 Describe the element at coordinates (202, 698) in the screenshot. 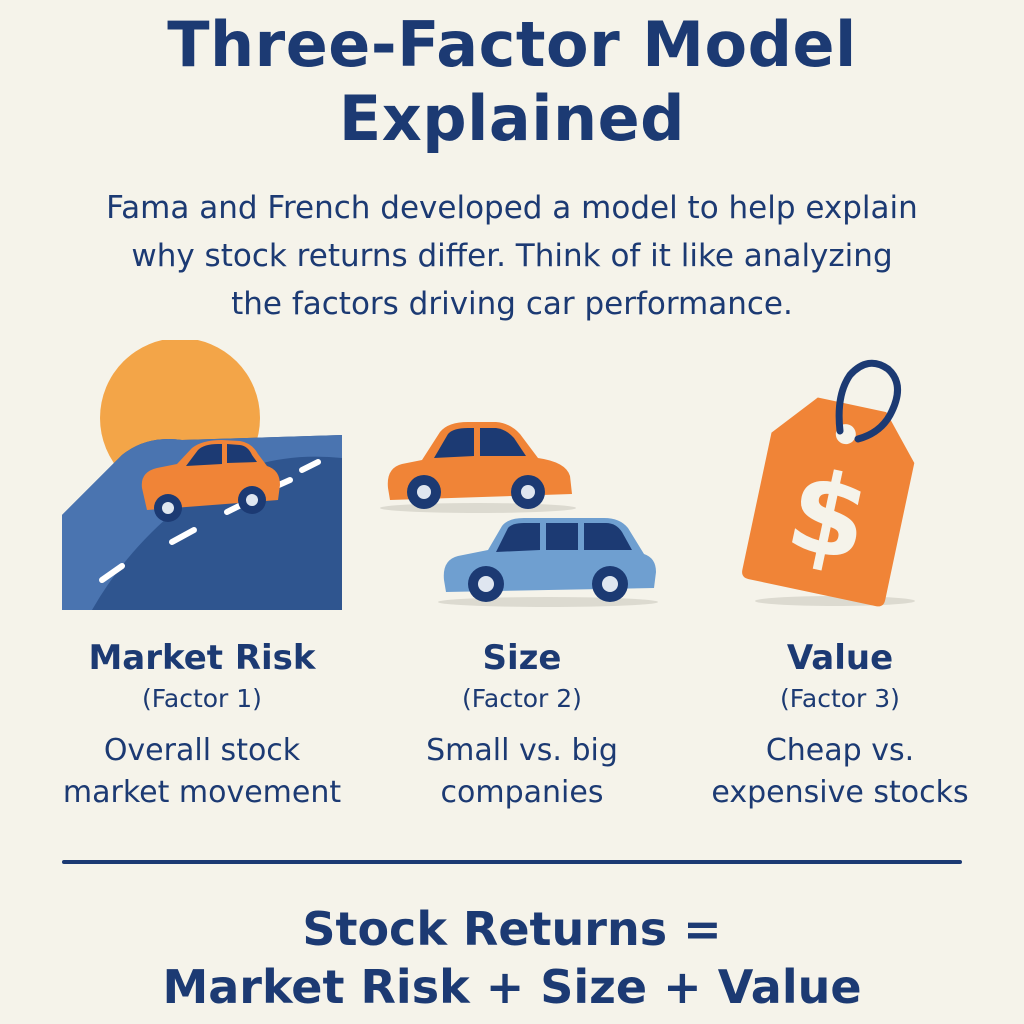

I see `factor-number: (Factor 1)` at that location.